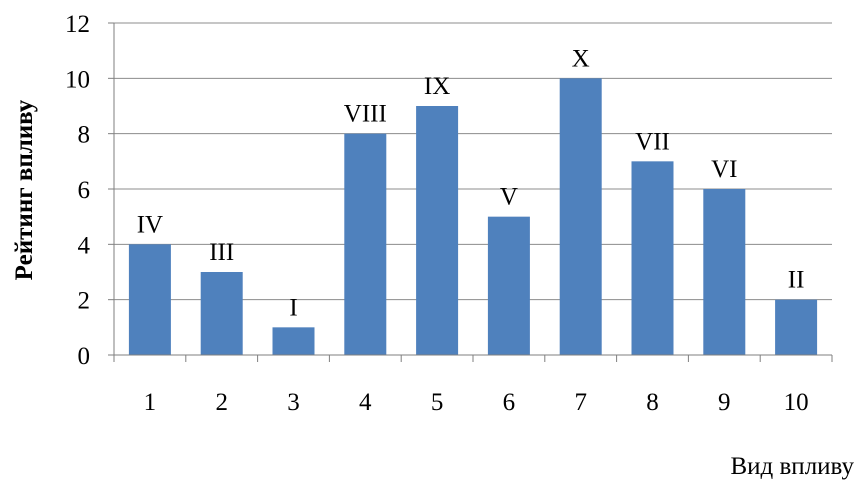  What do you see at coordinates (77, 79) in the screenshot?
I see `y-tick-label: 10` at bounding box center [77, 79].